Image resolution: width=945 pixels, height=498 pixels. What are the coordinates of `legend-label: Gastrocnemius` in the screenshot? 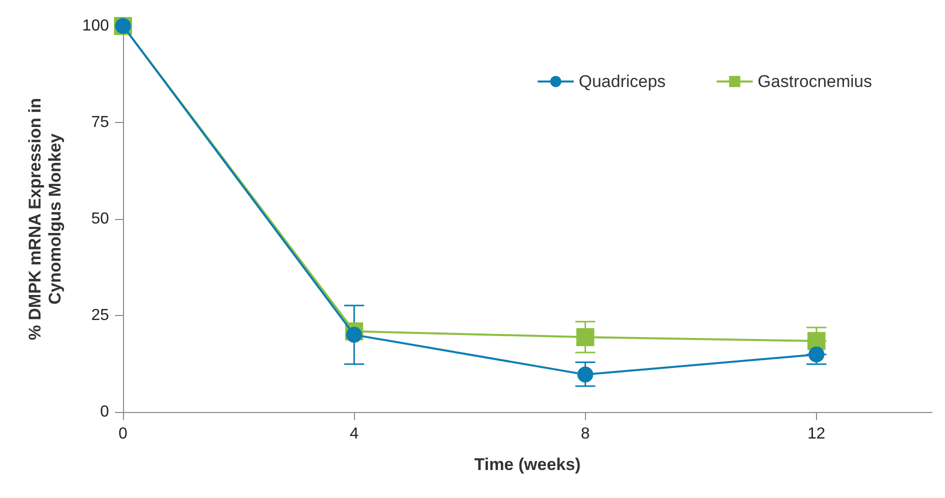 It's located at (815, 81).